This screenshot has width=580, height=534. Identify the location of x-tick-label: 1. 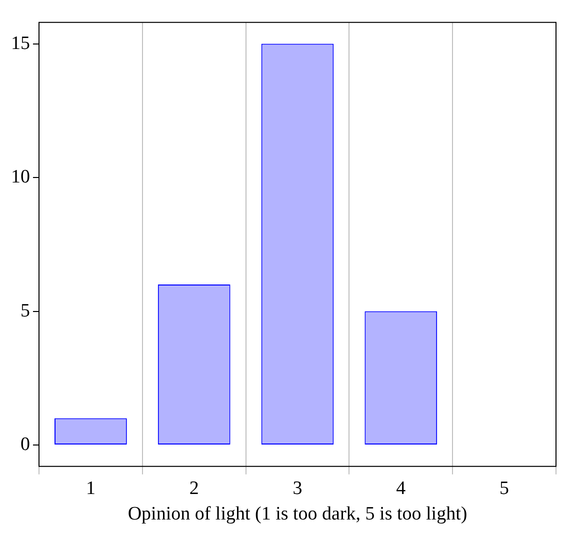
(91, 488).